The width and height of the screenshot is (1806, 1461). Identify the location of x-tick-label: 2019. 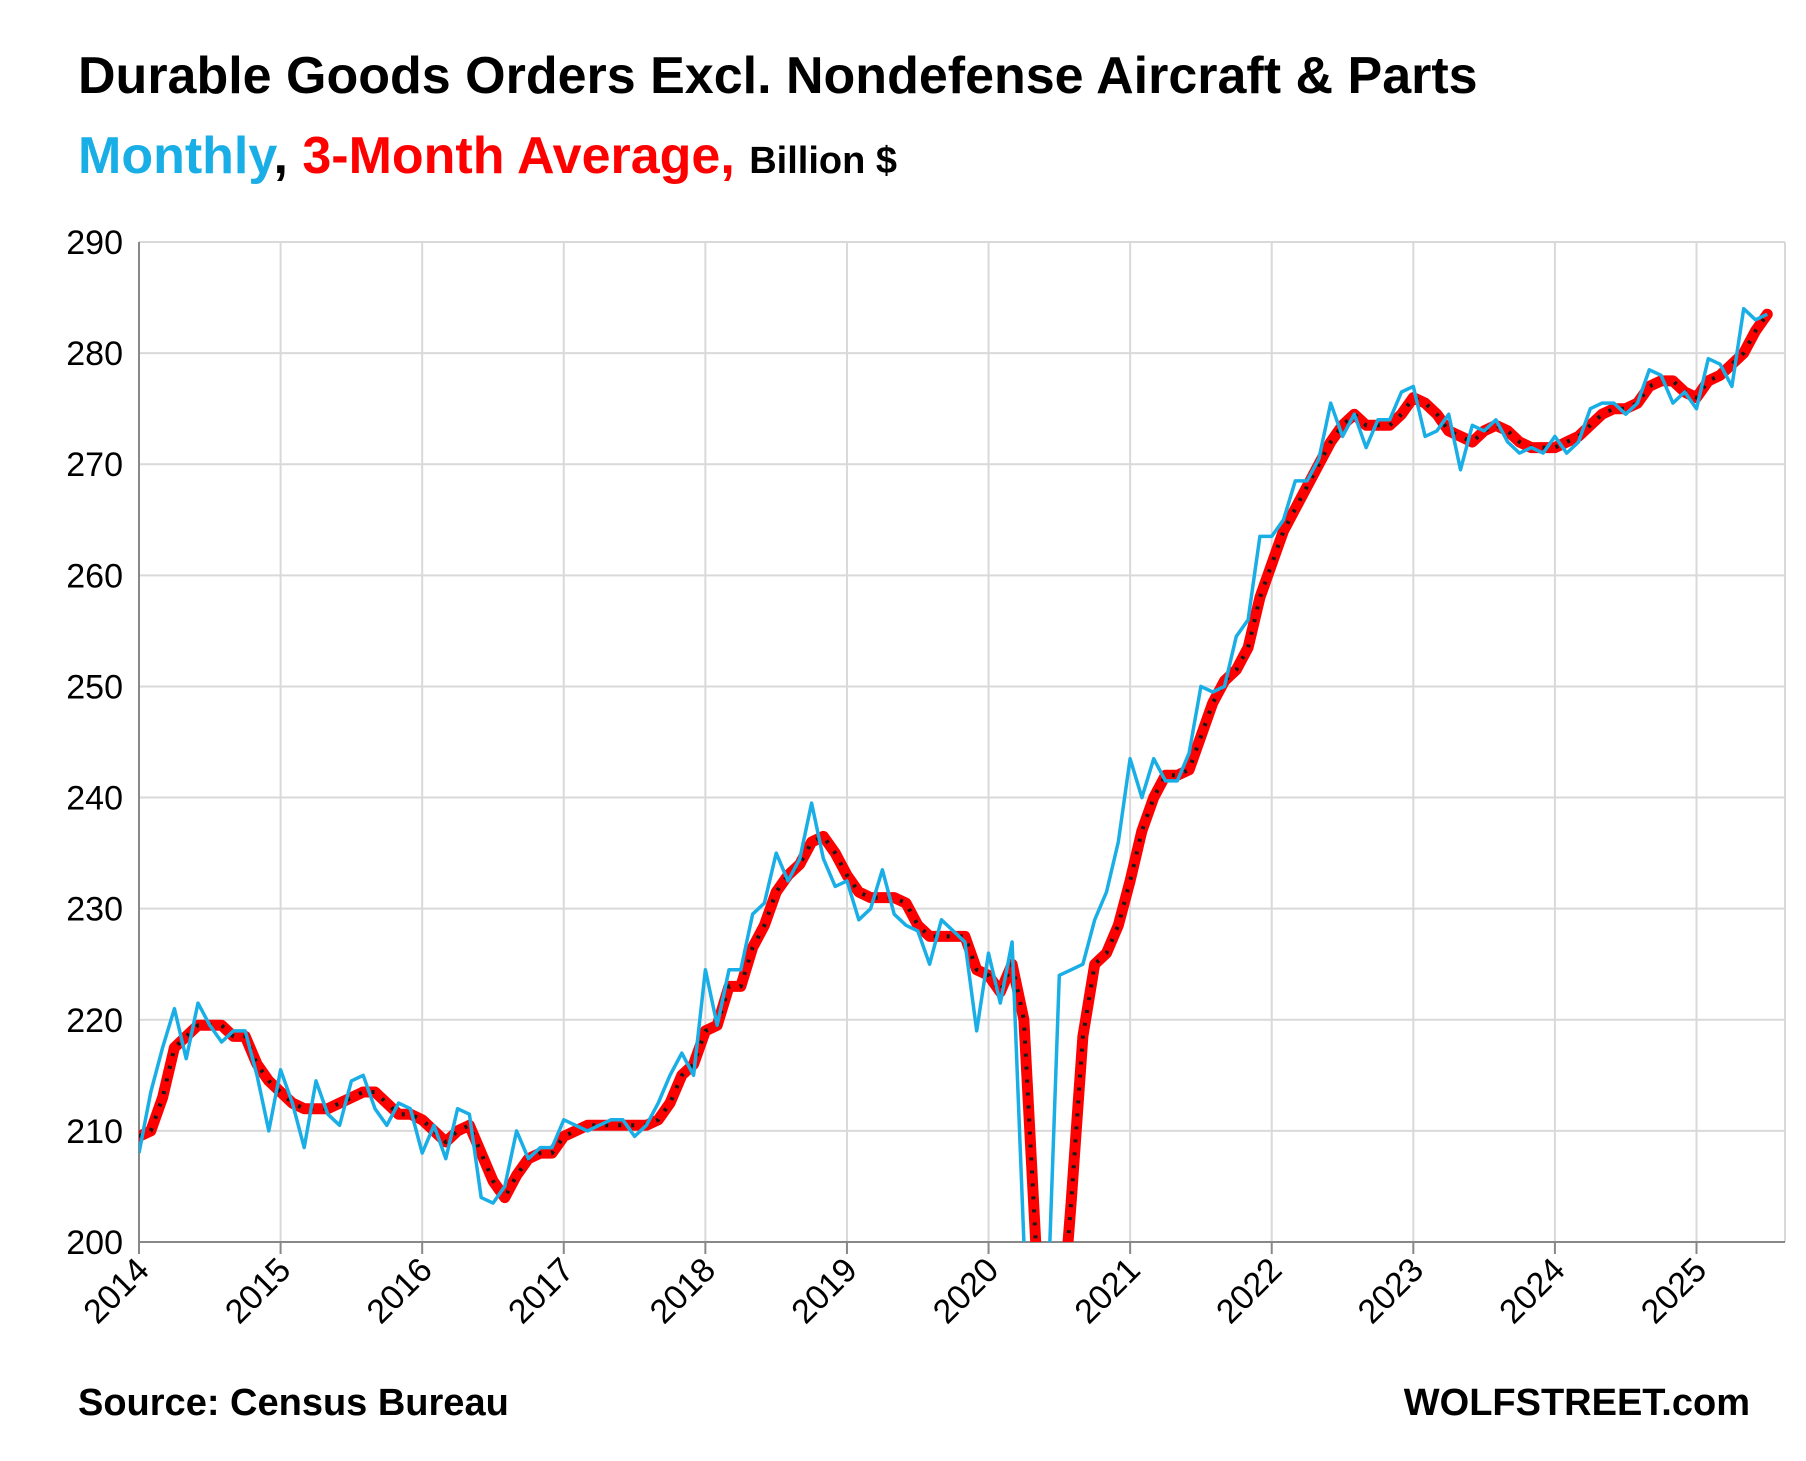
(824, 1291).